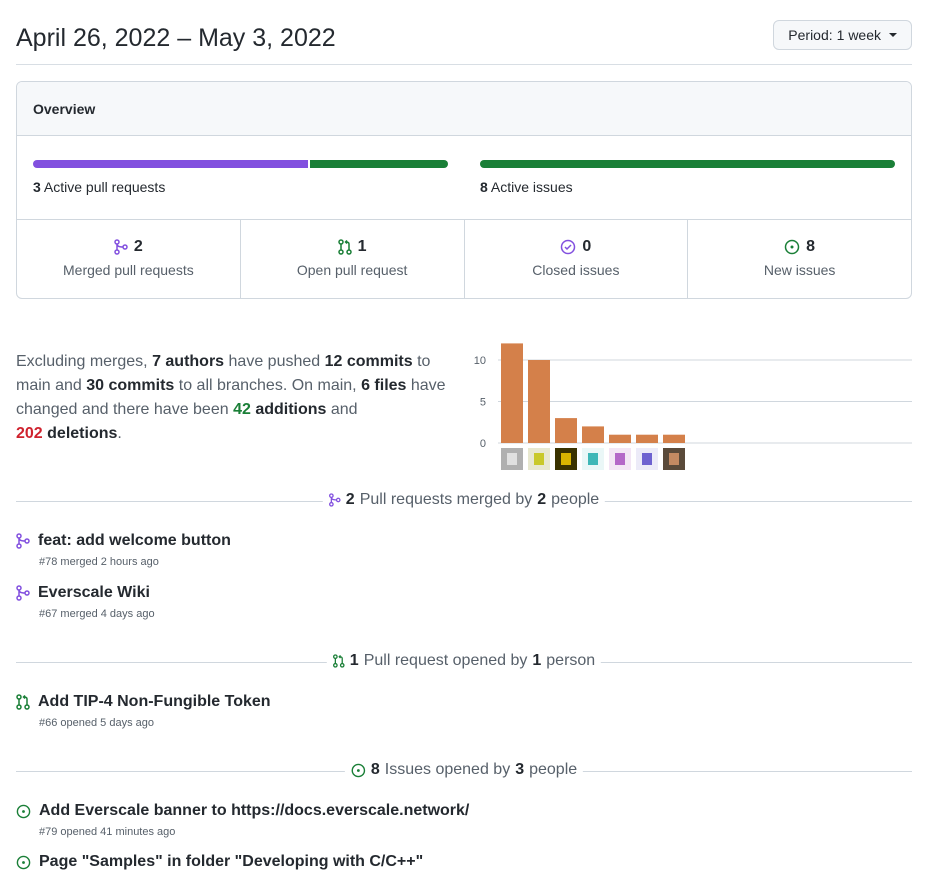  Describe the element at coordinates (97, 614) in the screenshot. I see `pr-meta: #67 merged 4 days ago` at that location.